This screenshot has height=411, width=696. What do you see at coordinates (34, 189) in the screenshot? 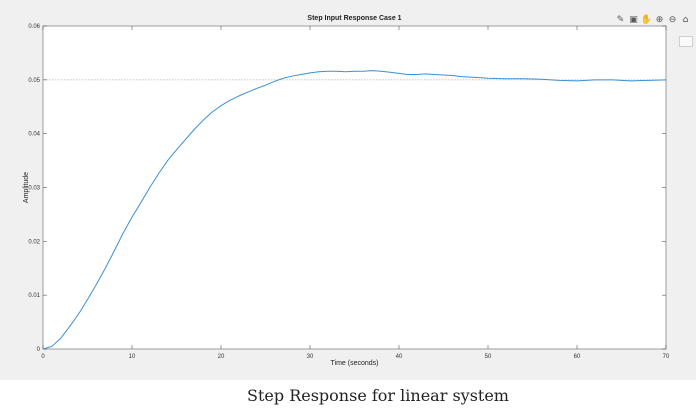
I see `y-tick-label: 0.03` at bounding box center [34, 189].